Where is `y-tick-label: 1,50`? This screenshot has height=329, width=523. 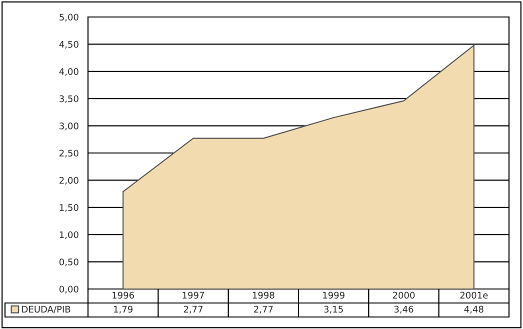 y-tick-label: 1,50 is located at coordinates (69, 208).